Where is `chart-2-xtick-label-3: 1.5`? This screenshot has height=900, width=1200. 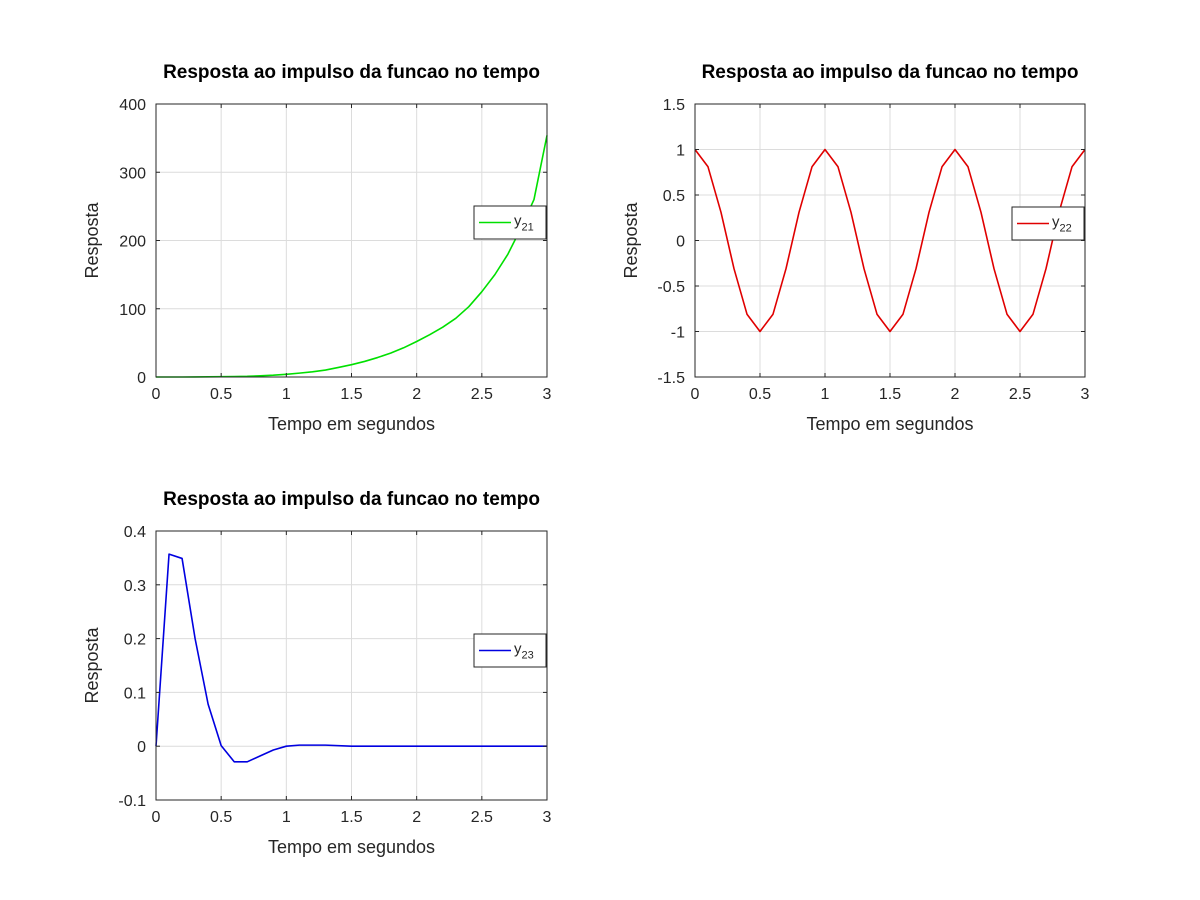 chart-2-xtick-label-3: 1.5 is located at coordinates (890, 394).